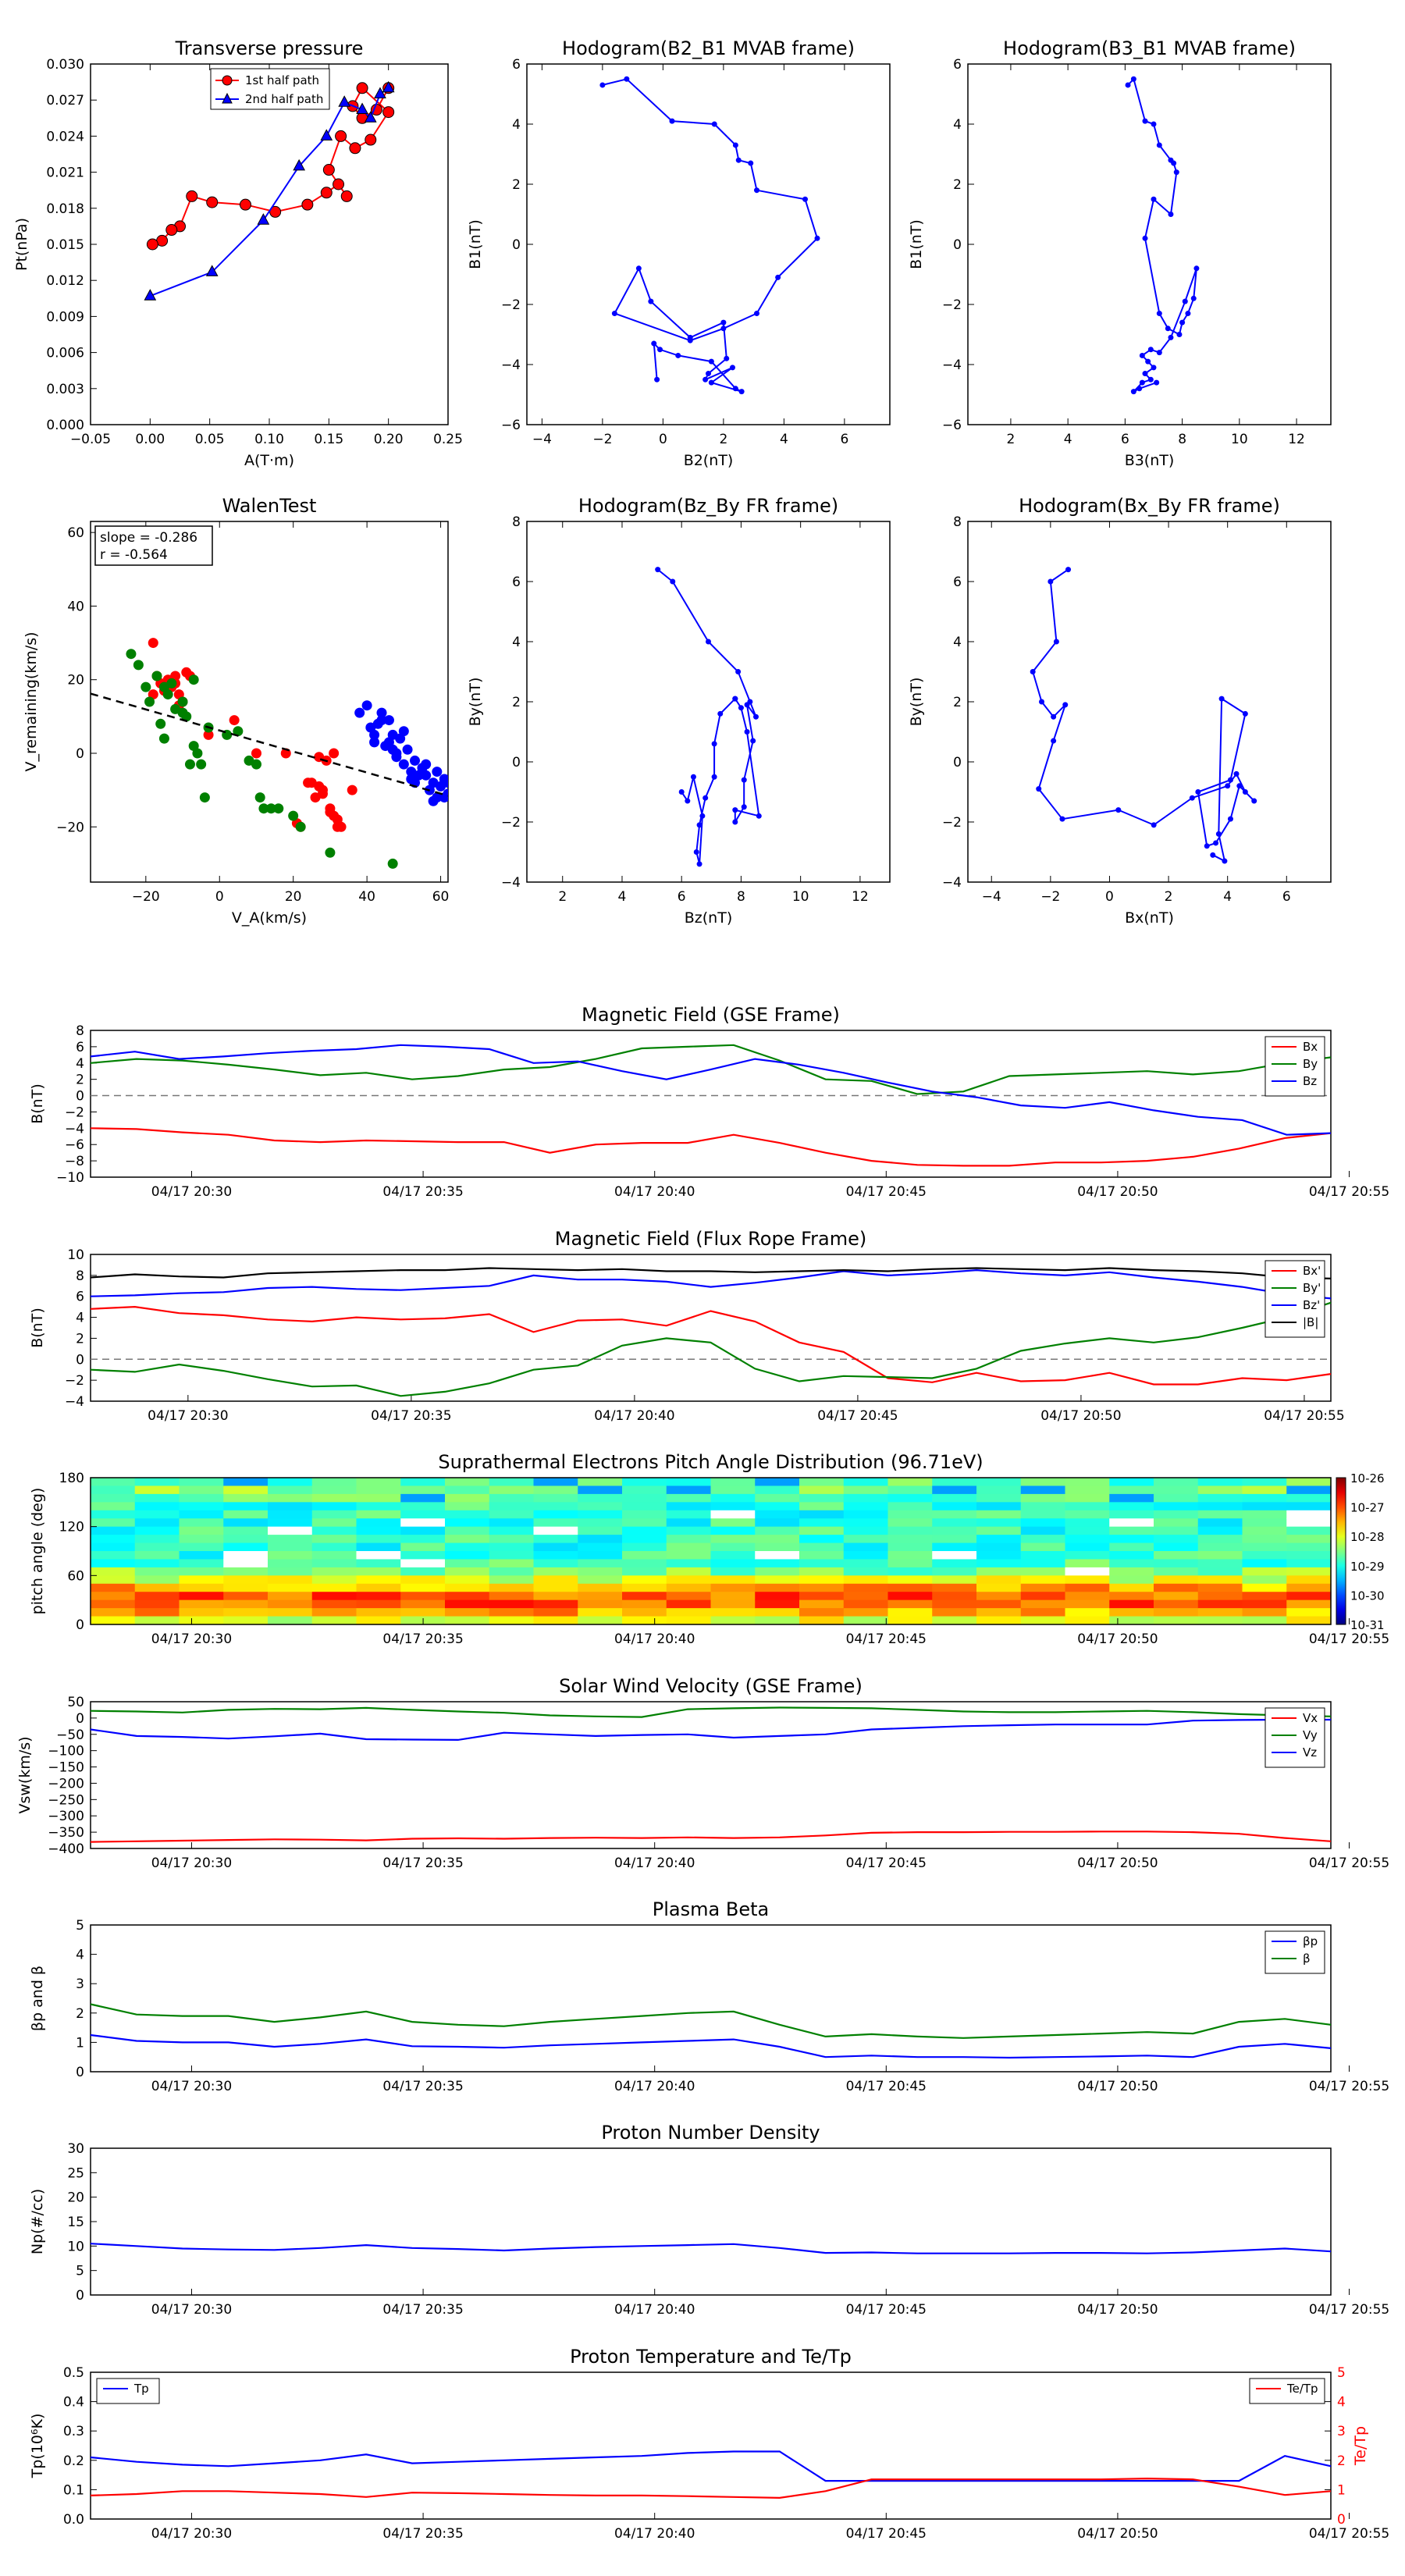 The image size is (1405, 2576). What do you see at coordinates (65, 425) in the screenshot?
I see `y-tick-label: 0.000` at bounding box center [65, 425].